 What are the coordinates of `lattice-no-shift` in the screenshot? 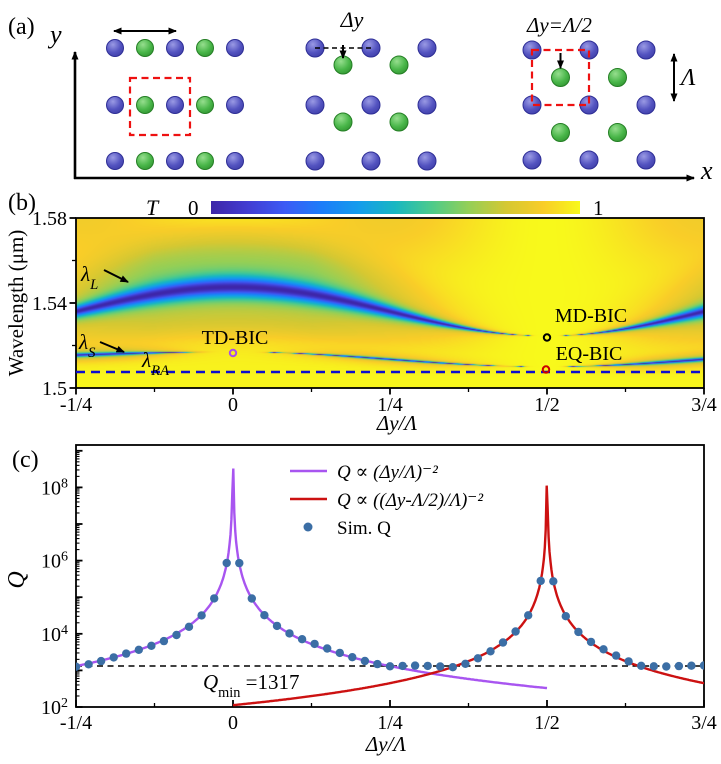 It's located at (175, 104).